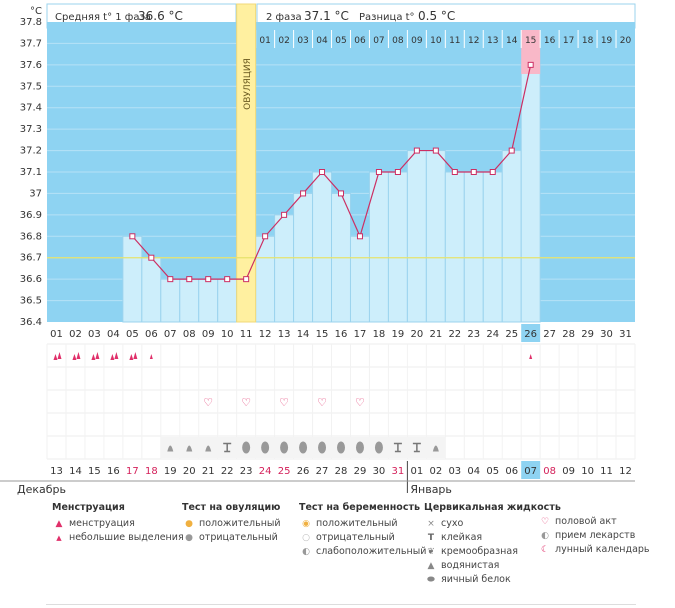 The image size is (675, 608). I want to click on legend-item-label: положительный, so click(357, 523).